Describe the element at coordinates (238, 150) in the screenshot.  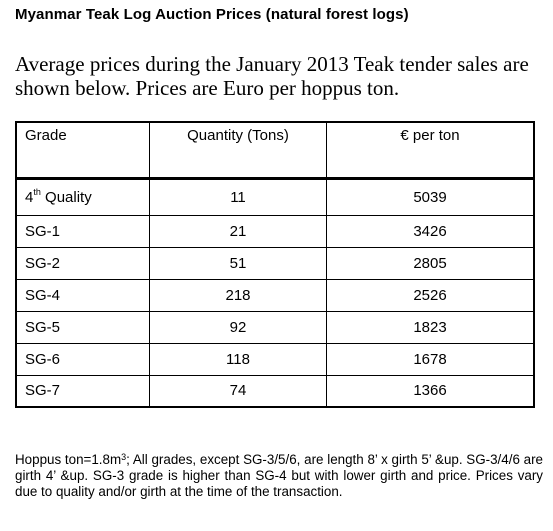
I see `header-quantity: Quantity (Tons)` at that location.